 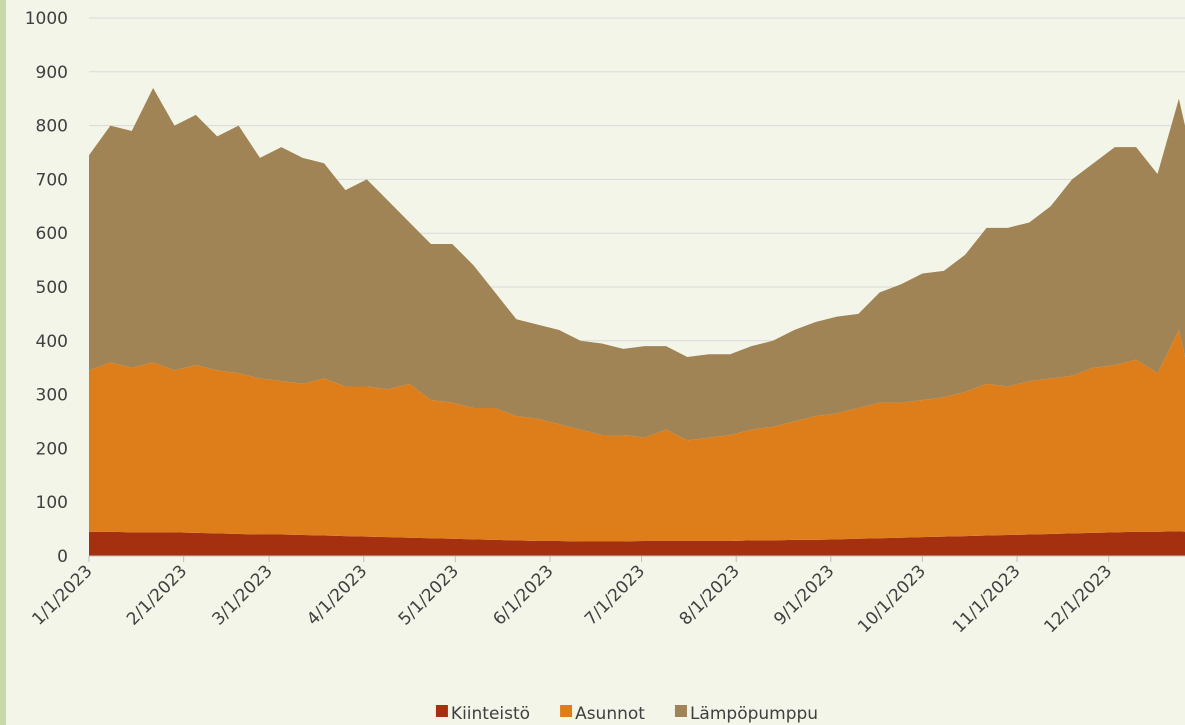 What do you see at coordinates (52, 73) in the screenshot?
I see `y-tick-label: 900` at bounding box center [52, 73].